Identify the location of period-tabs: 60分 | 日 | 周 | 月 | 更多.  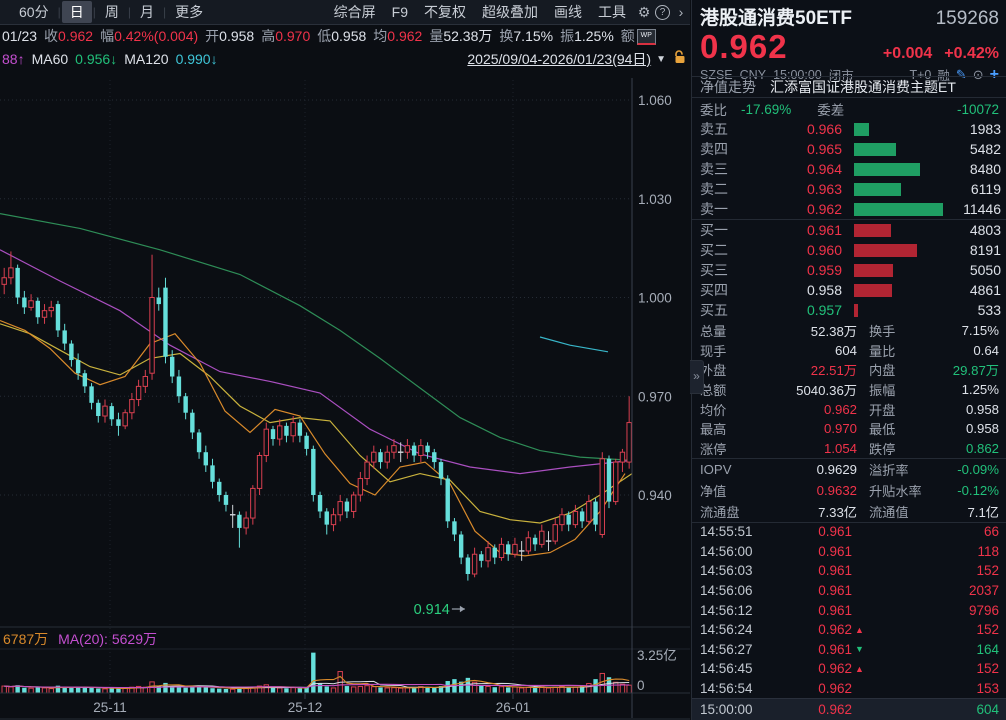
(106, 12).